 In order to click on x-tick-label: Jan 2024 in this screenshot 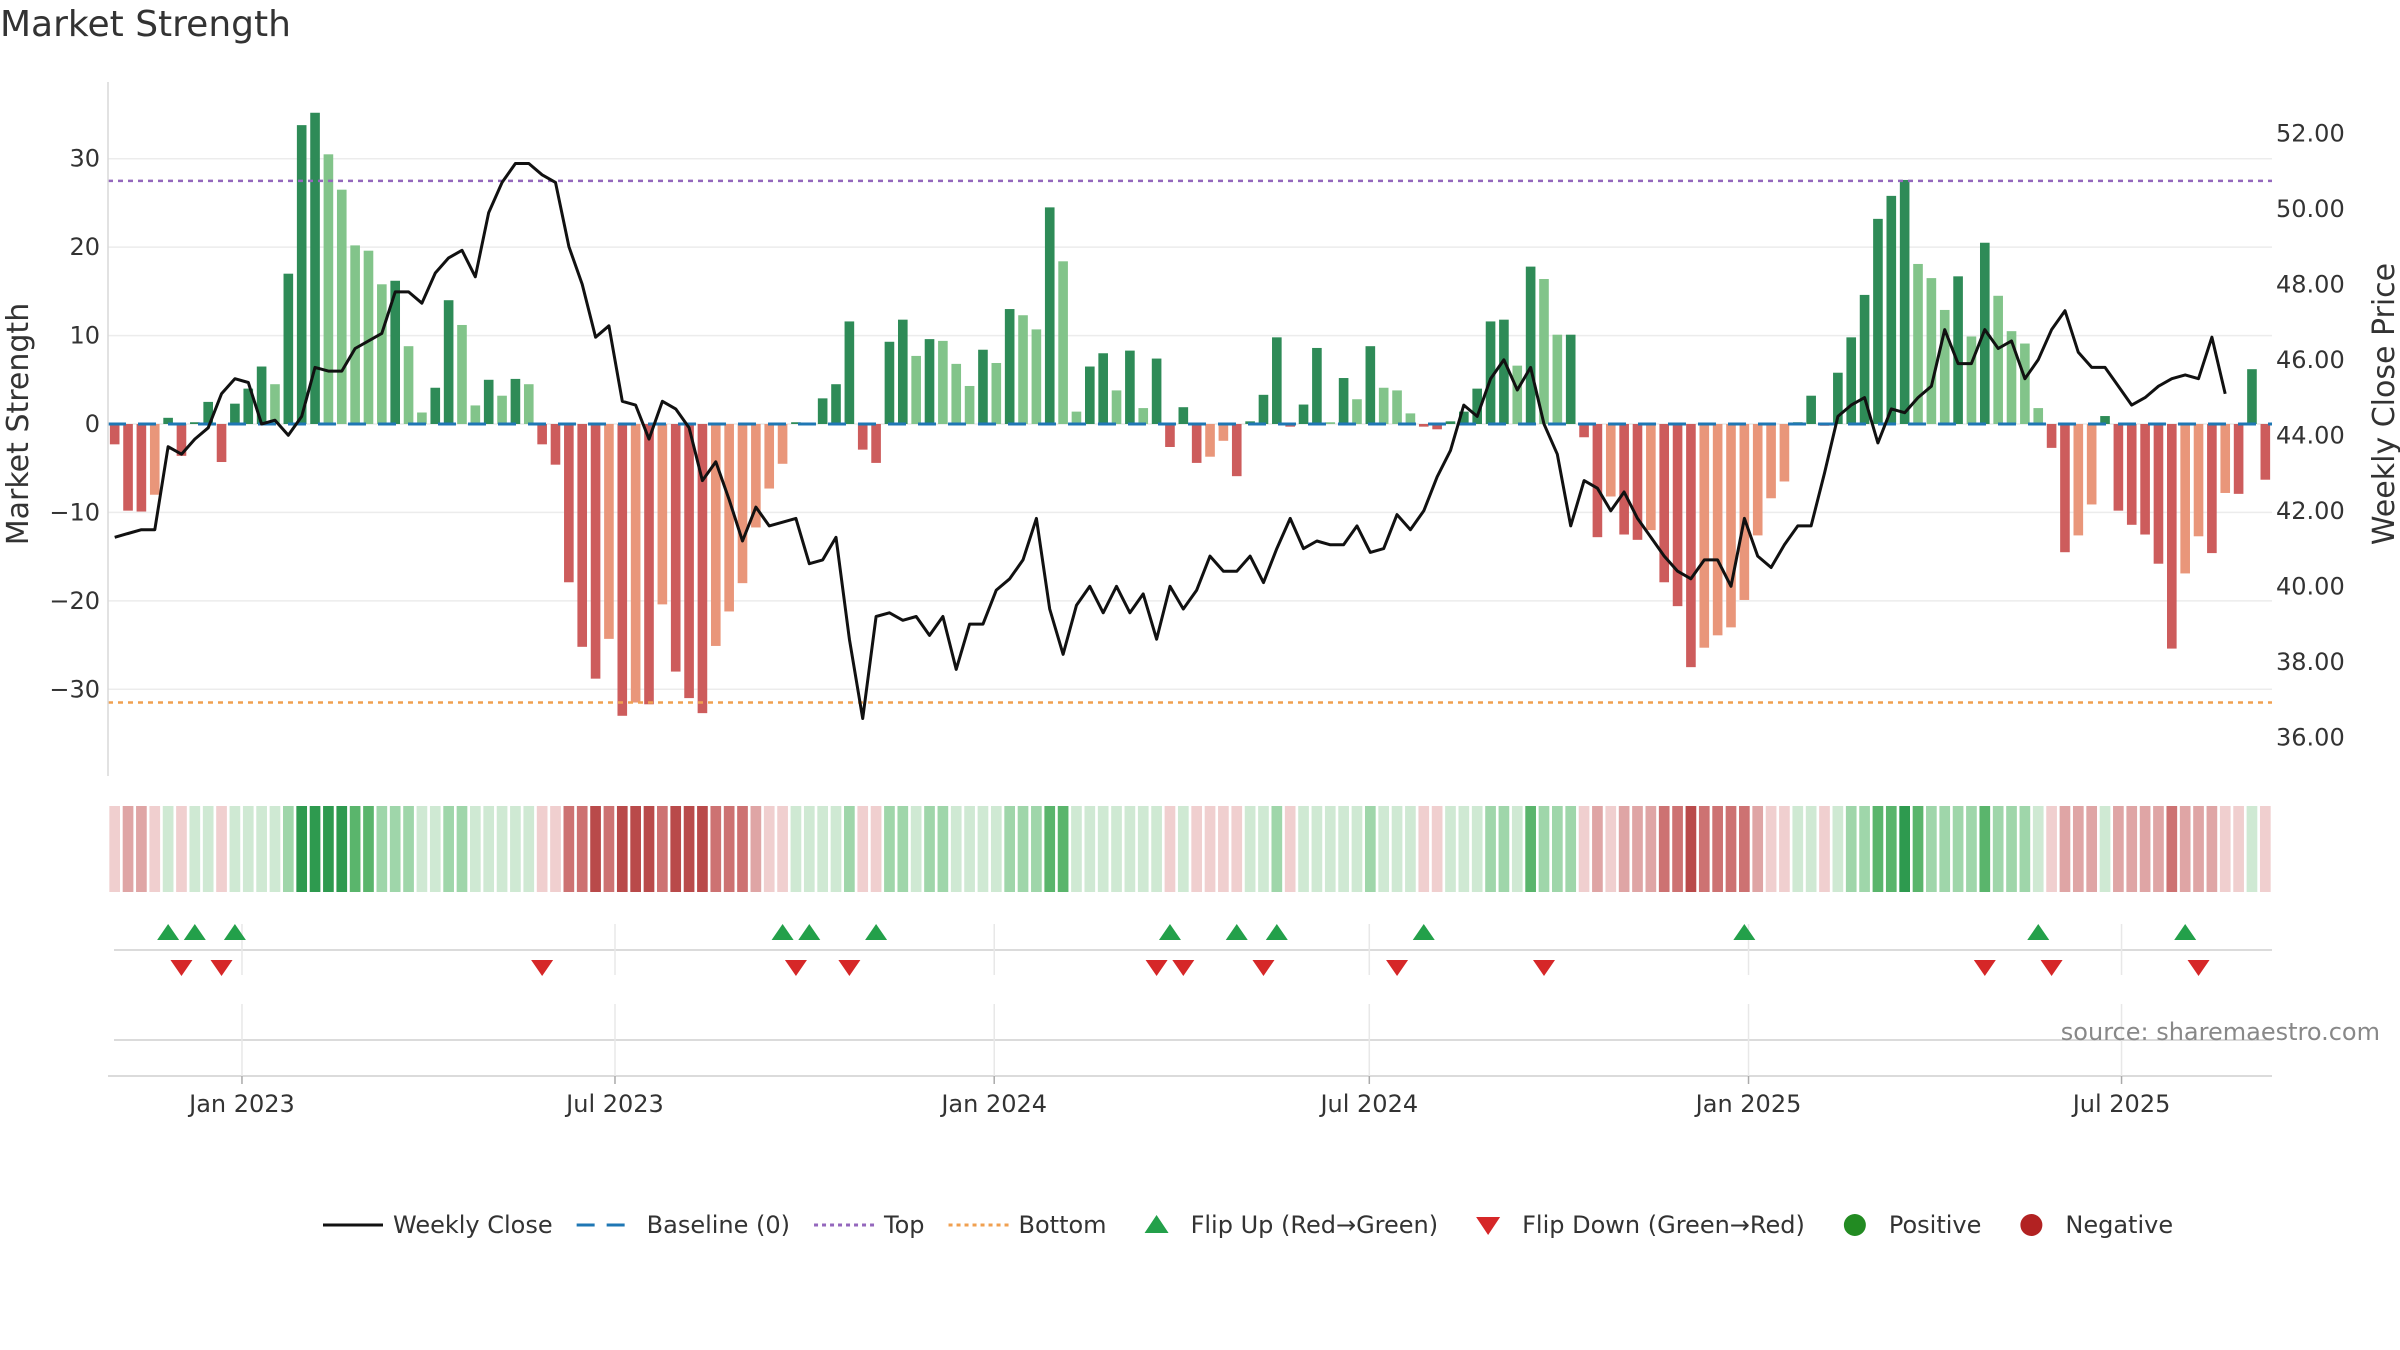, I will do `click(993, 1104)`.